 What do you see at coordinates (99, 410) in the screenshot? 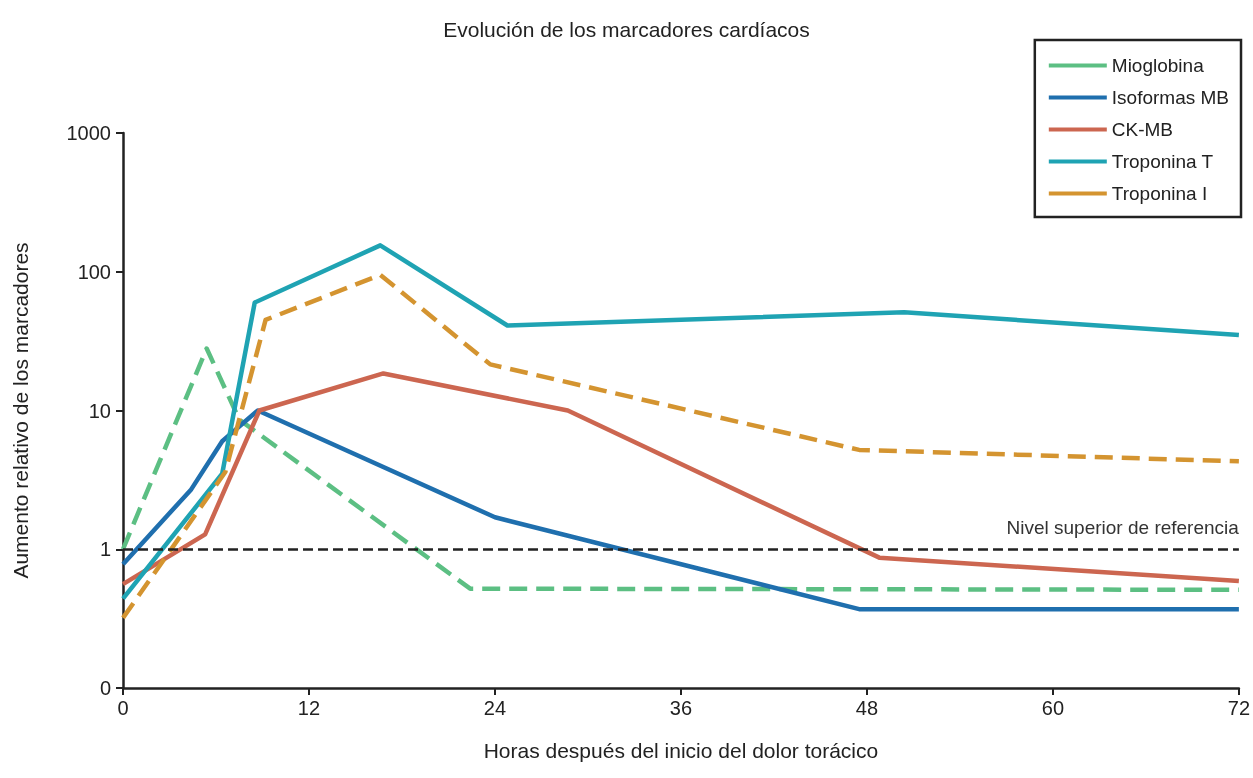
I see `y-tick-label: 10` at bounding box center [99, 410].